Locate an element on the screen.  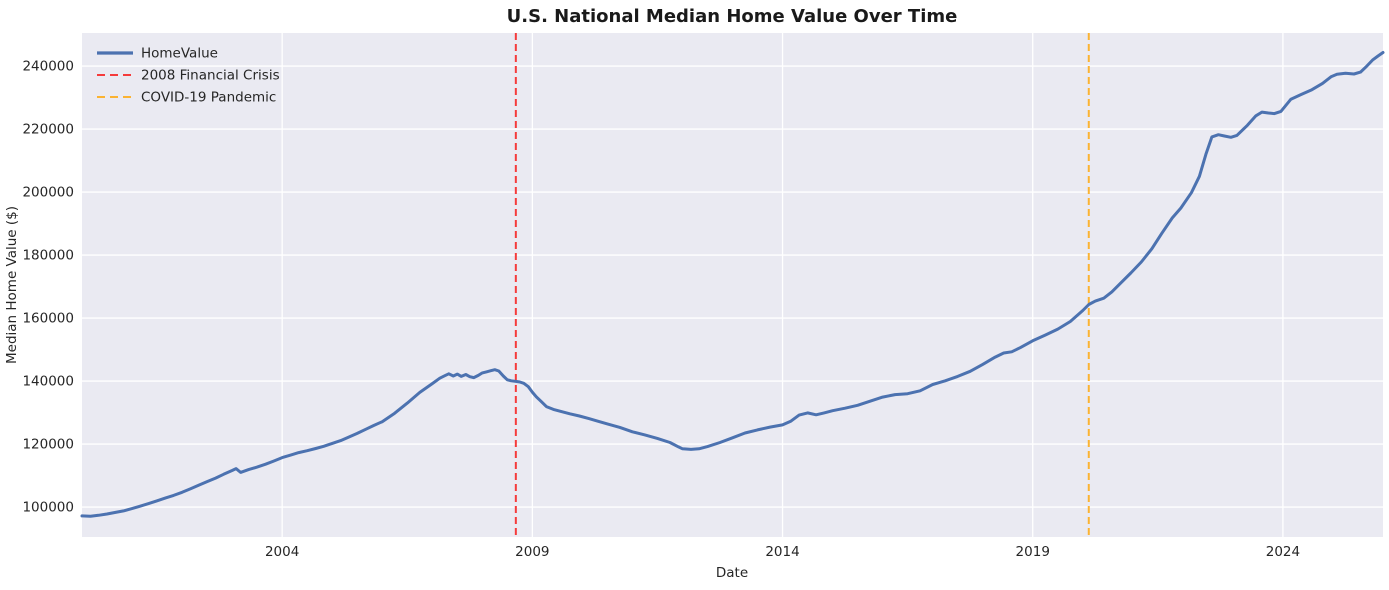
legend-item-financial-crisis: 2008 Financial Crisis is located at coordinates (188, 76).